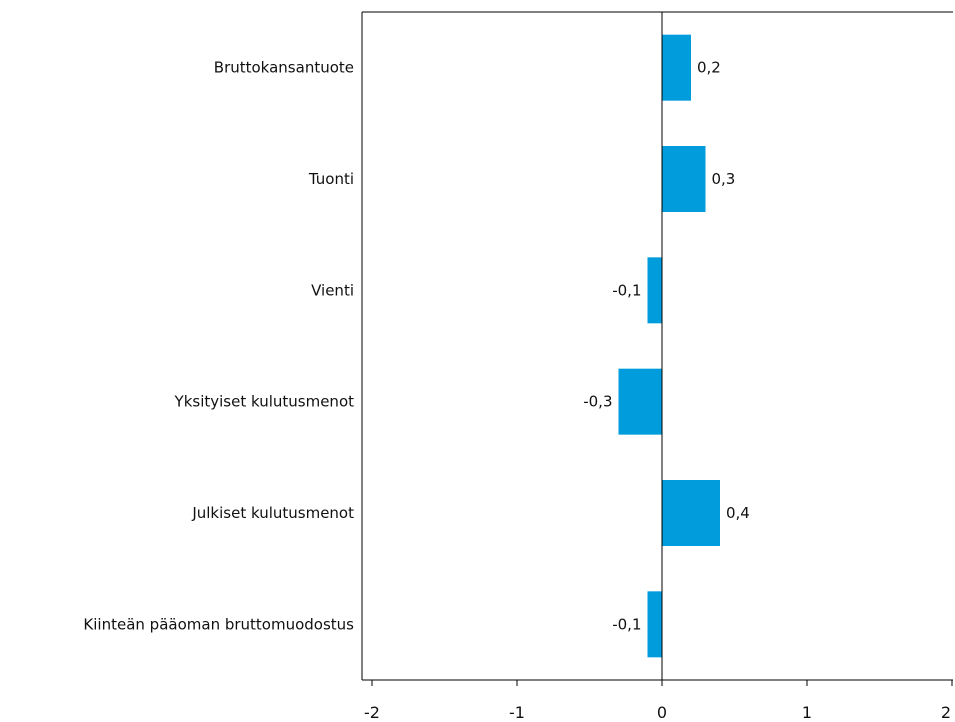 Image resolution: width=955 pixels, height=722 pixels. I want to click on category-label-5: Kiinteän pääoman bruttomuodostus, so click(218, 624).